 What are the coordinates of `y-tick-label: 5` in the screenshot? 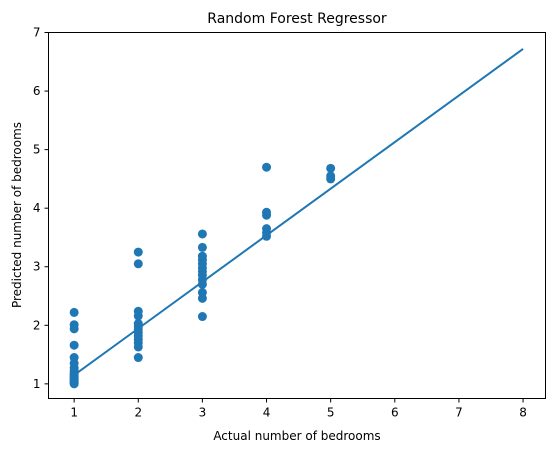 It's located at (37, 150).